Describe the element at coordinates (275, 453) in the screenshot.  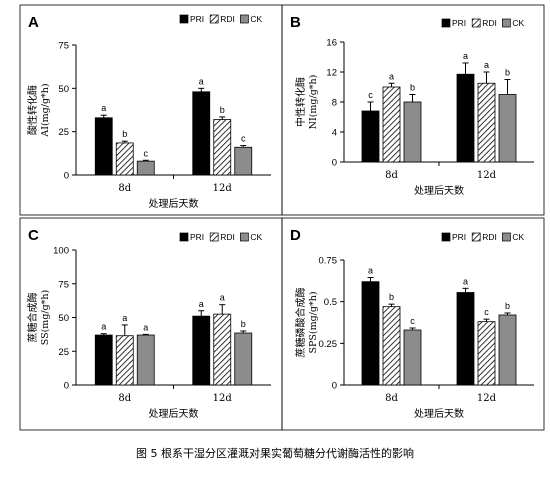
I see `figure-caption: 图 5 根系干湿分区灌溉对果实葡萄糖分代谢酶活性的影响` at that location.